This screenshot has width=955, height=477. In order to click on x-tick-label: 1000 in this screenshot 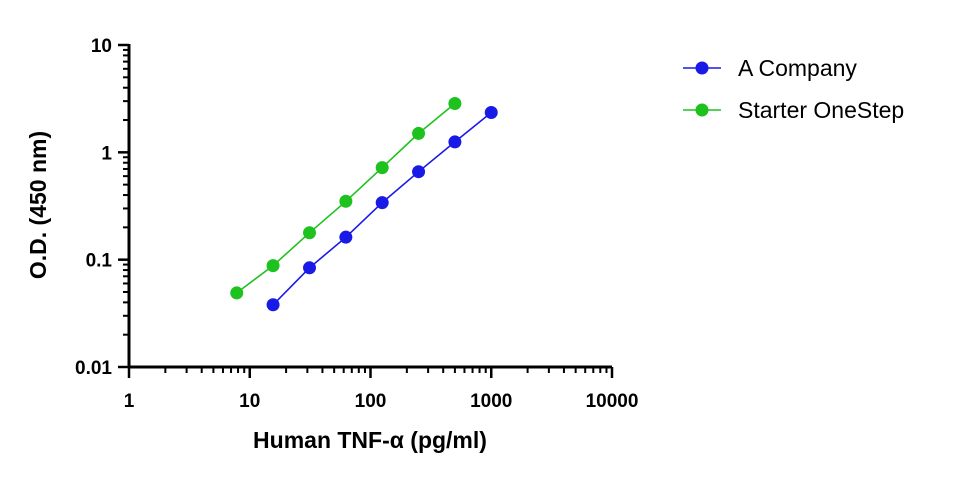, I will do `click(491, 401)`.